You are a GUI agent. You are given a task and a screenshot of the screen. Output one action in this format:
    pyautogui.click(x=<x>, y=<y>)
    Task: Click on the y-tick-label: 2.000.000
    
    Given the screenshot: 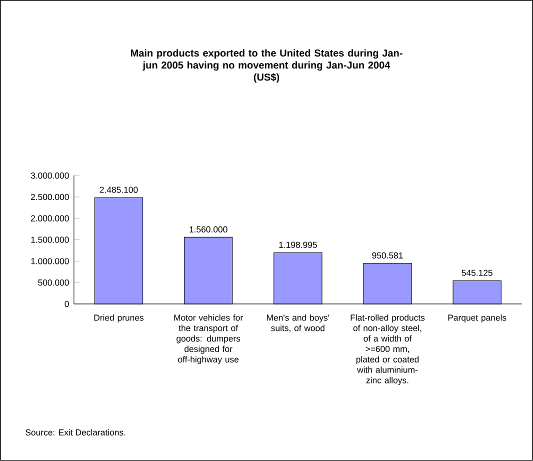 What is the action you would take?
    pyautogui.click(x=50, y=218)
    